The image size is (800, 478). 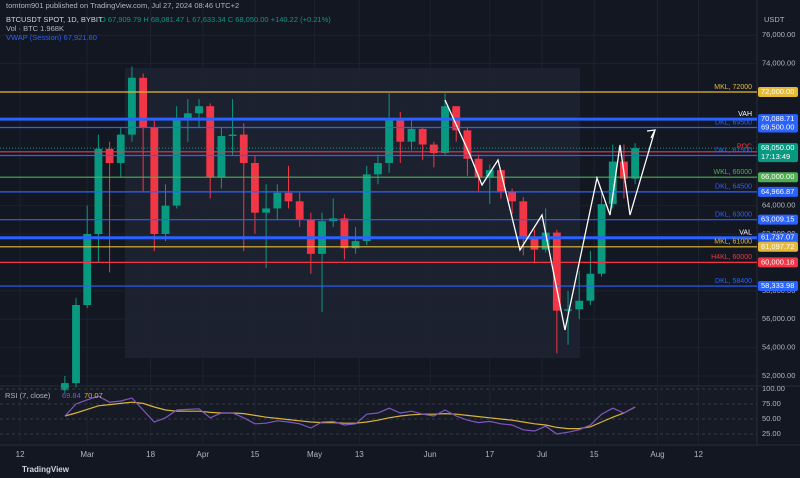 I want to click on rsi-tick-label: 100.00, so click(x=773, y=388).